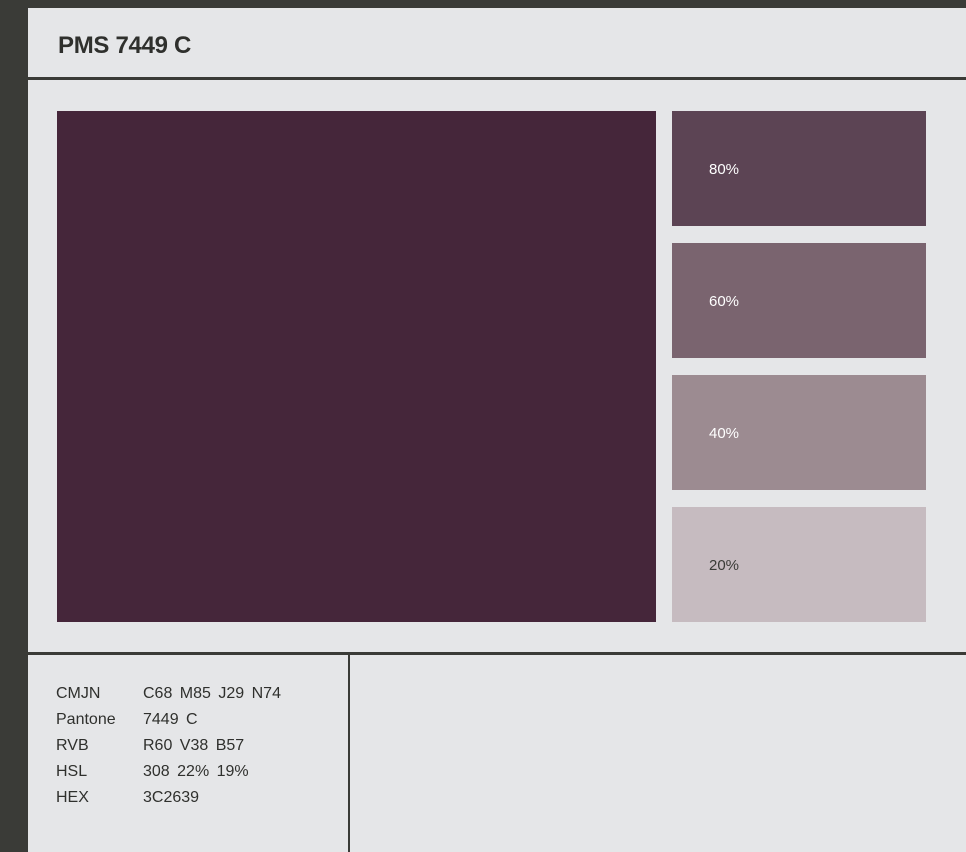 The width and height of the screenshot is (966, 852). What do you see at coordinates (799, 432) in the screenshot?
I see `tint-swatch-40: 40%` at bounding box center [799, 432].